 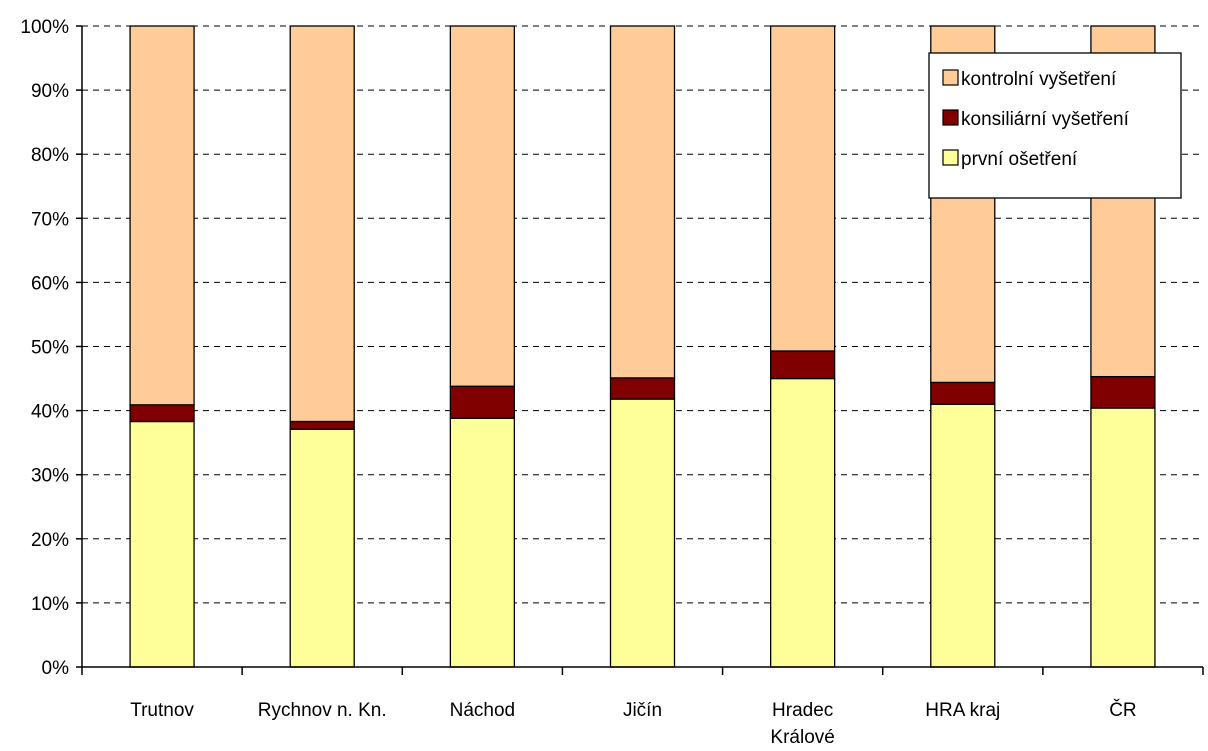 What do you see at coordinates (642, 533) in the screenshot?
I see `bar-prvni-osetreni-jicin` at bounding box center [642, 533].